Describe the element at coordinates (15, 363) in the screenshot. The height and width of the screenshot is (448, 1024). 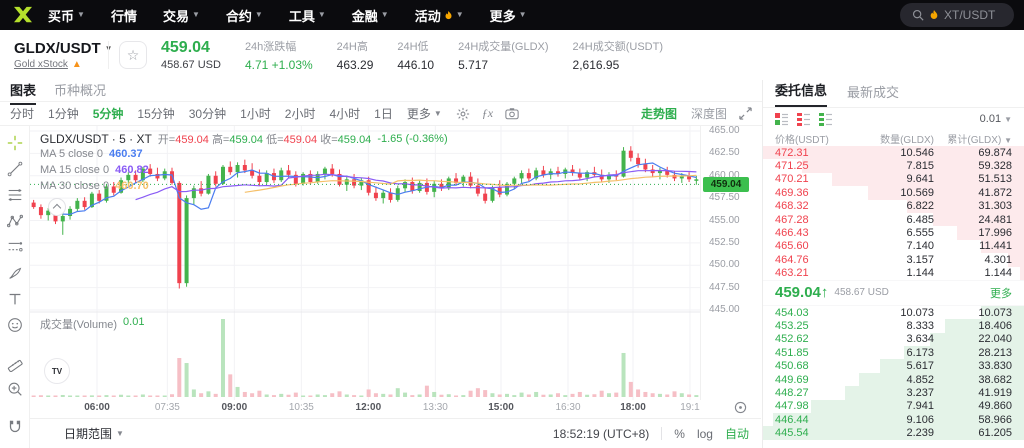
I see `ruler-icon` at that location.